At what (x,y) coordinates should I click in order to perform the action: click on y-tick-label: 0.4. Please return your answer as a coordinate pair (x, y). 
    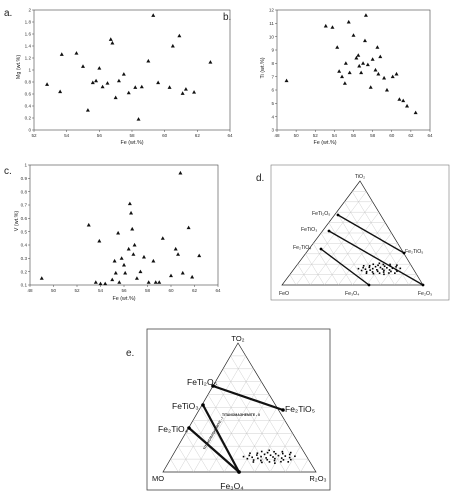
    Looking at the image, I should click on (24, 245).